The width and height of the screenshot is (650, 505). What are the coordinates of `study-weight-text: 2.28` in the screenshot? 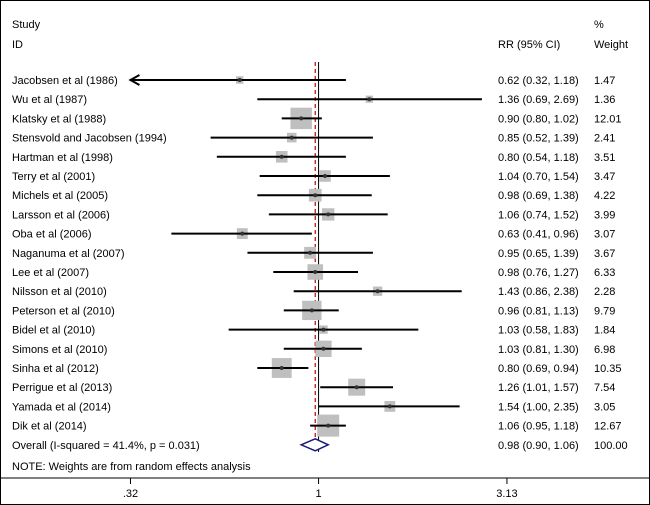 It's located at (604, 292).